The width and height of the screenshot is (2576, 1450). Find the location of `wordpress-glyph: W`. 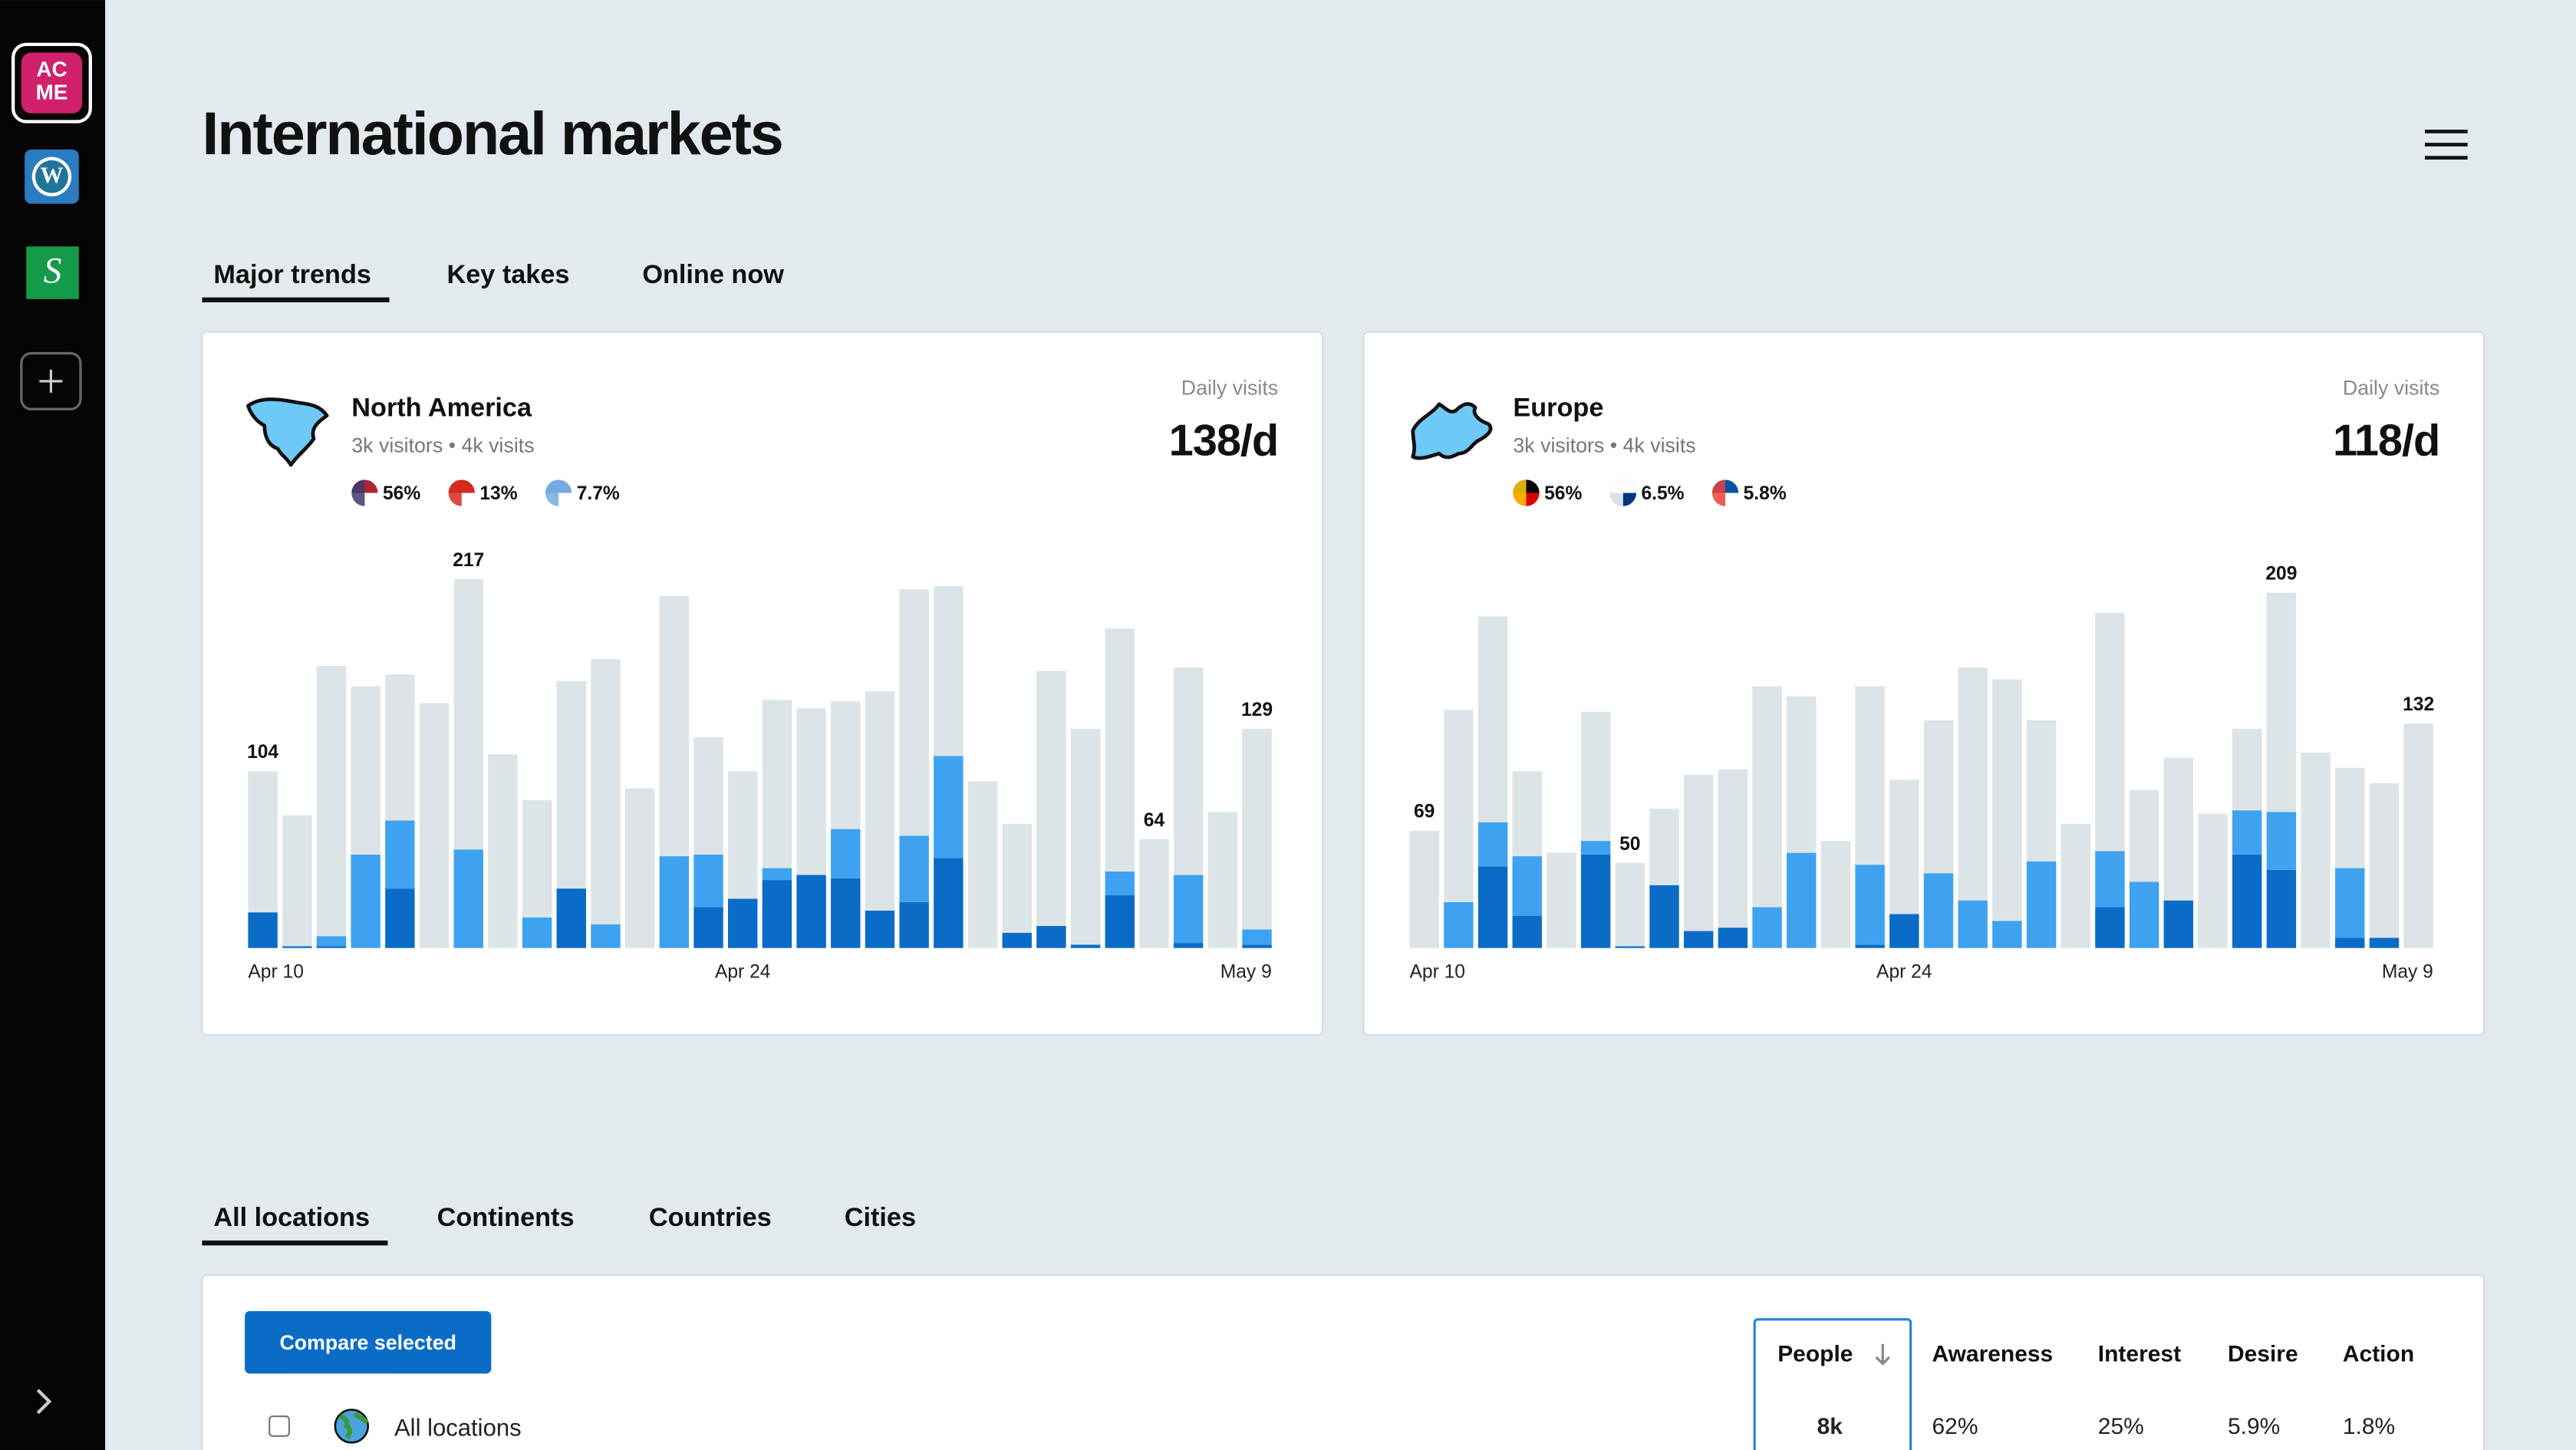

wordpress-glyph: W is located at coordinates (51, 175).